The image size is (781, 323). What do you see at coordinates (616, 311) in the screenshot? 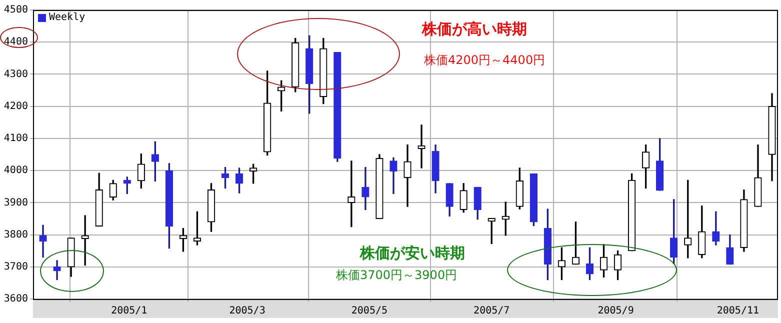
I see `x-tick-label: 2005/9` at bounding box center [616, 311].